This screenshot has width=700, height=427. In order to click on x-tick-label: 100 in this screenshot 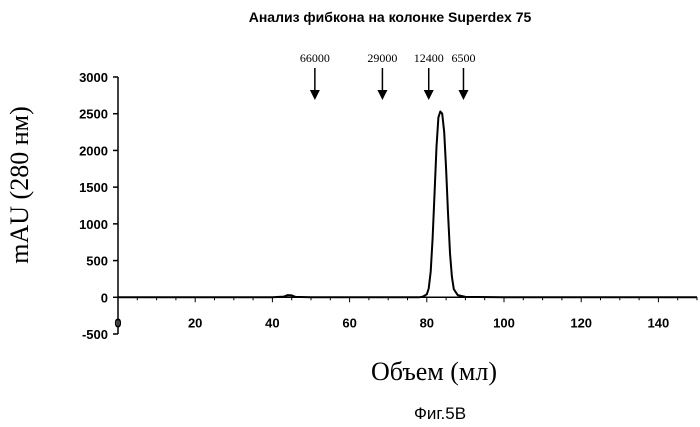, I will do `click(504, 322)`.